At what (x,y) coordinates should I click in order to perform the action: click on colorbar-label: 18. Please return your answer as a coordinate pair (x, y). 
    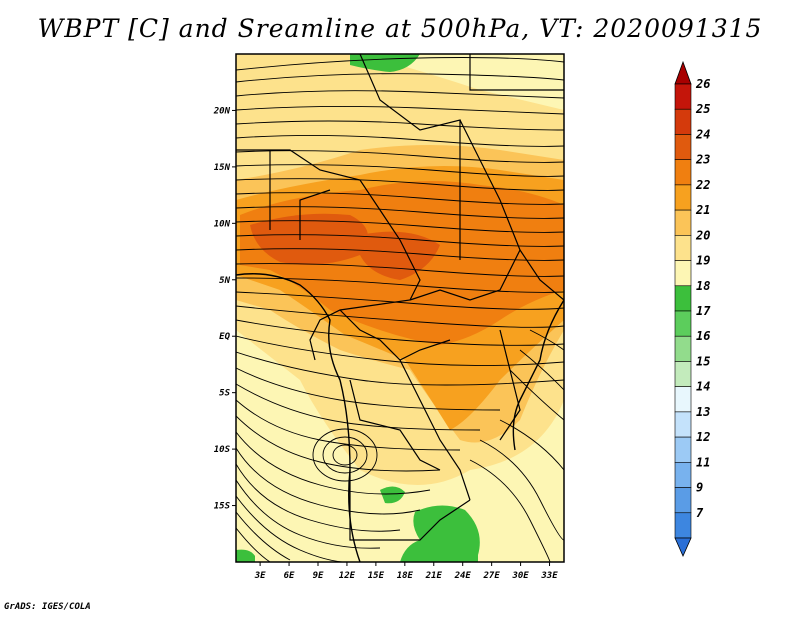
    Looking at the image, I should click on (703, 286).